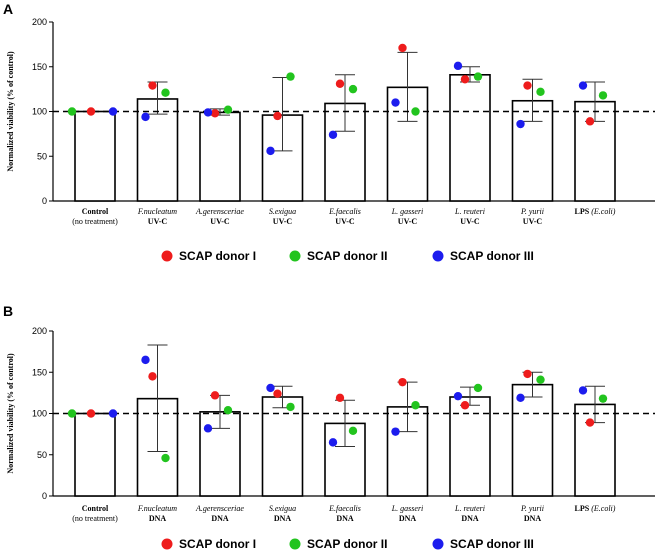 This screenshot has width=663, height=556. I want to click on panel-letter: B, so click(8, 311).